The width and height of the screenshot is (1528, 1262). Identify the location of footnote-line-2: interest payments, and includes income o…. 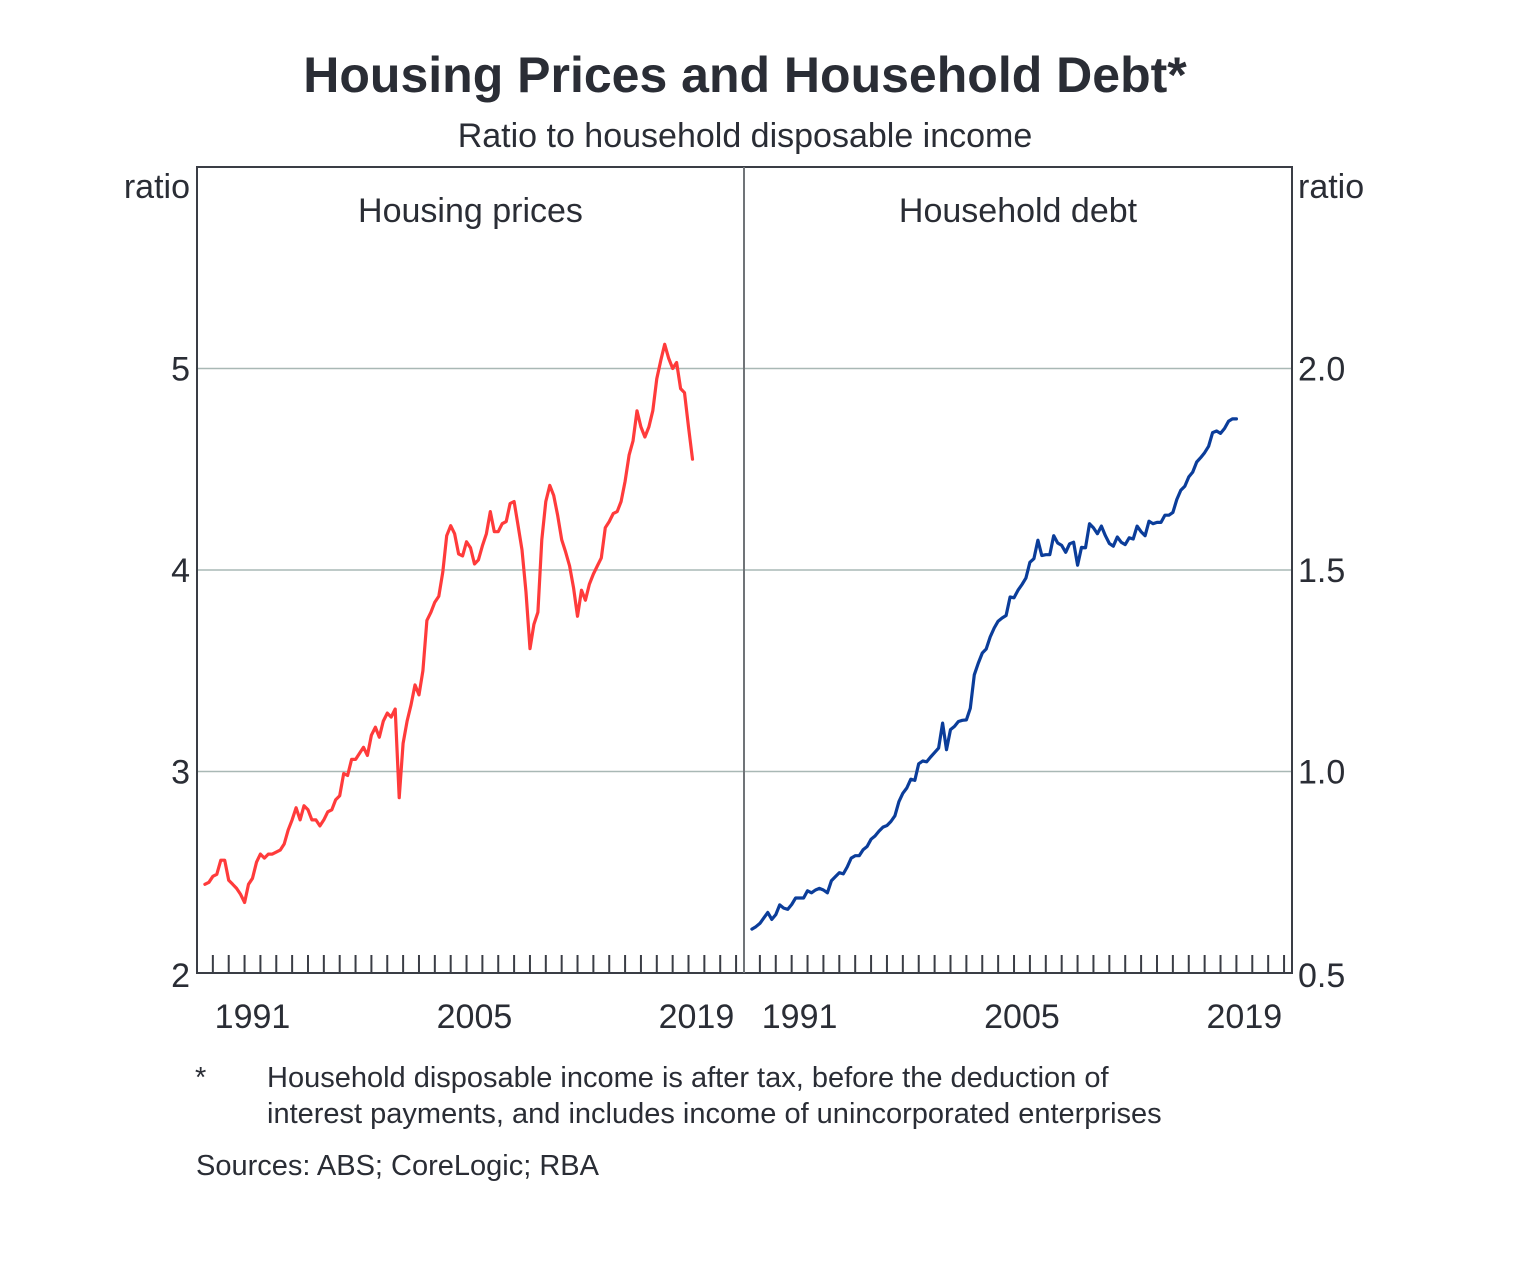
(714, 1114).